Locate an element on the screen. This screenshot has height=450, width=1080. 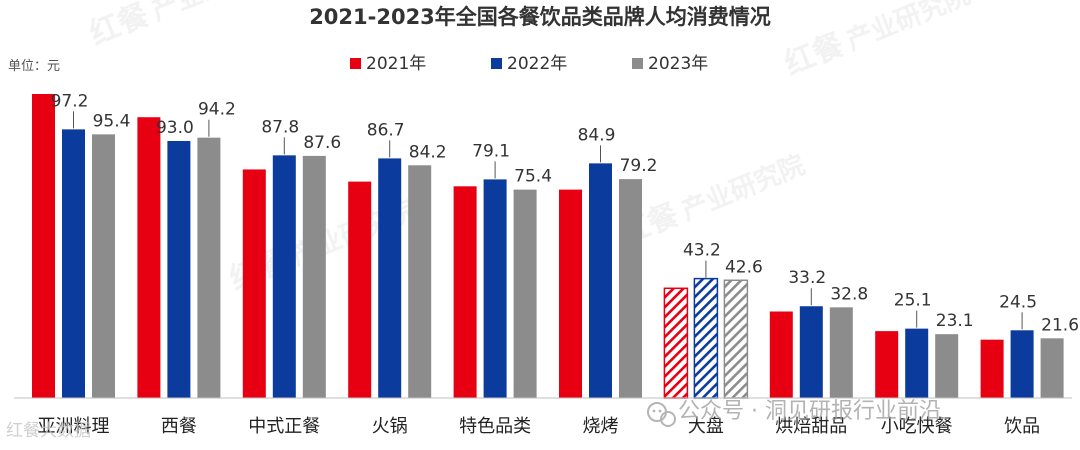
x-tick-label-4: 特色品类 is located at coordinates (495, 426).